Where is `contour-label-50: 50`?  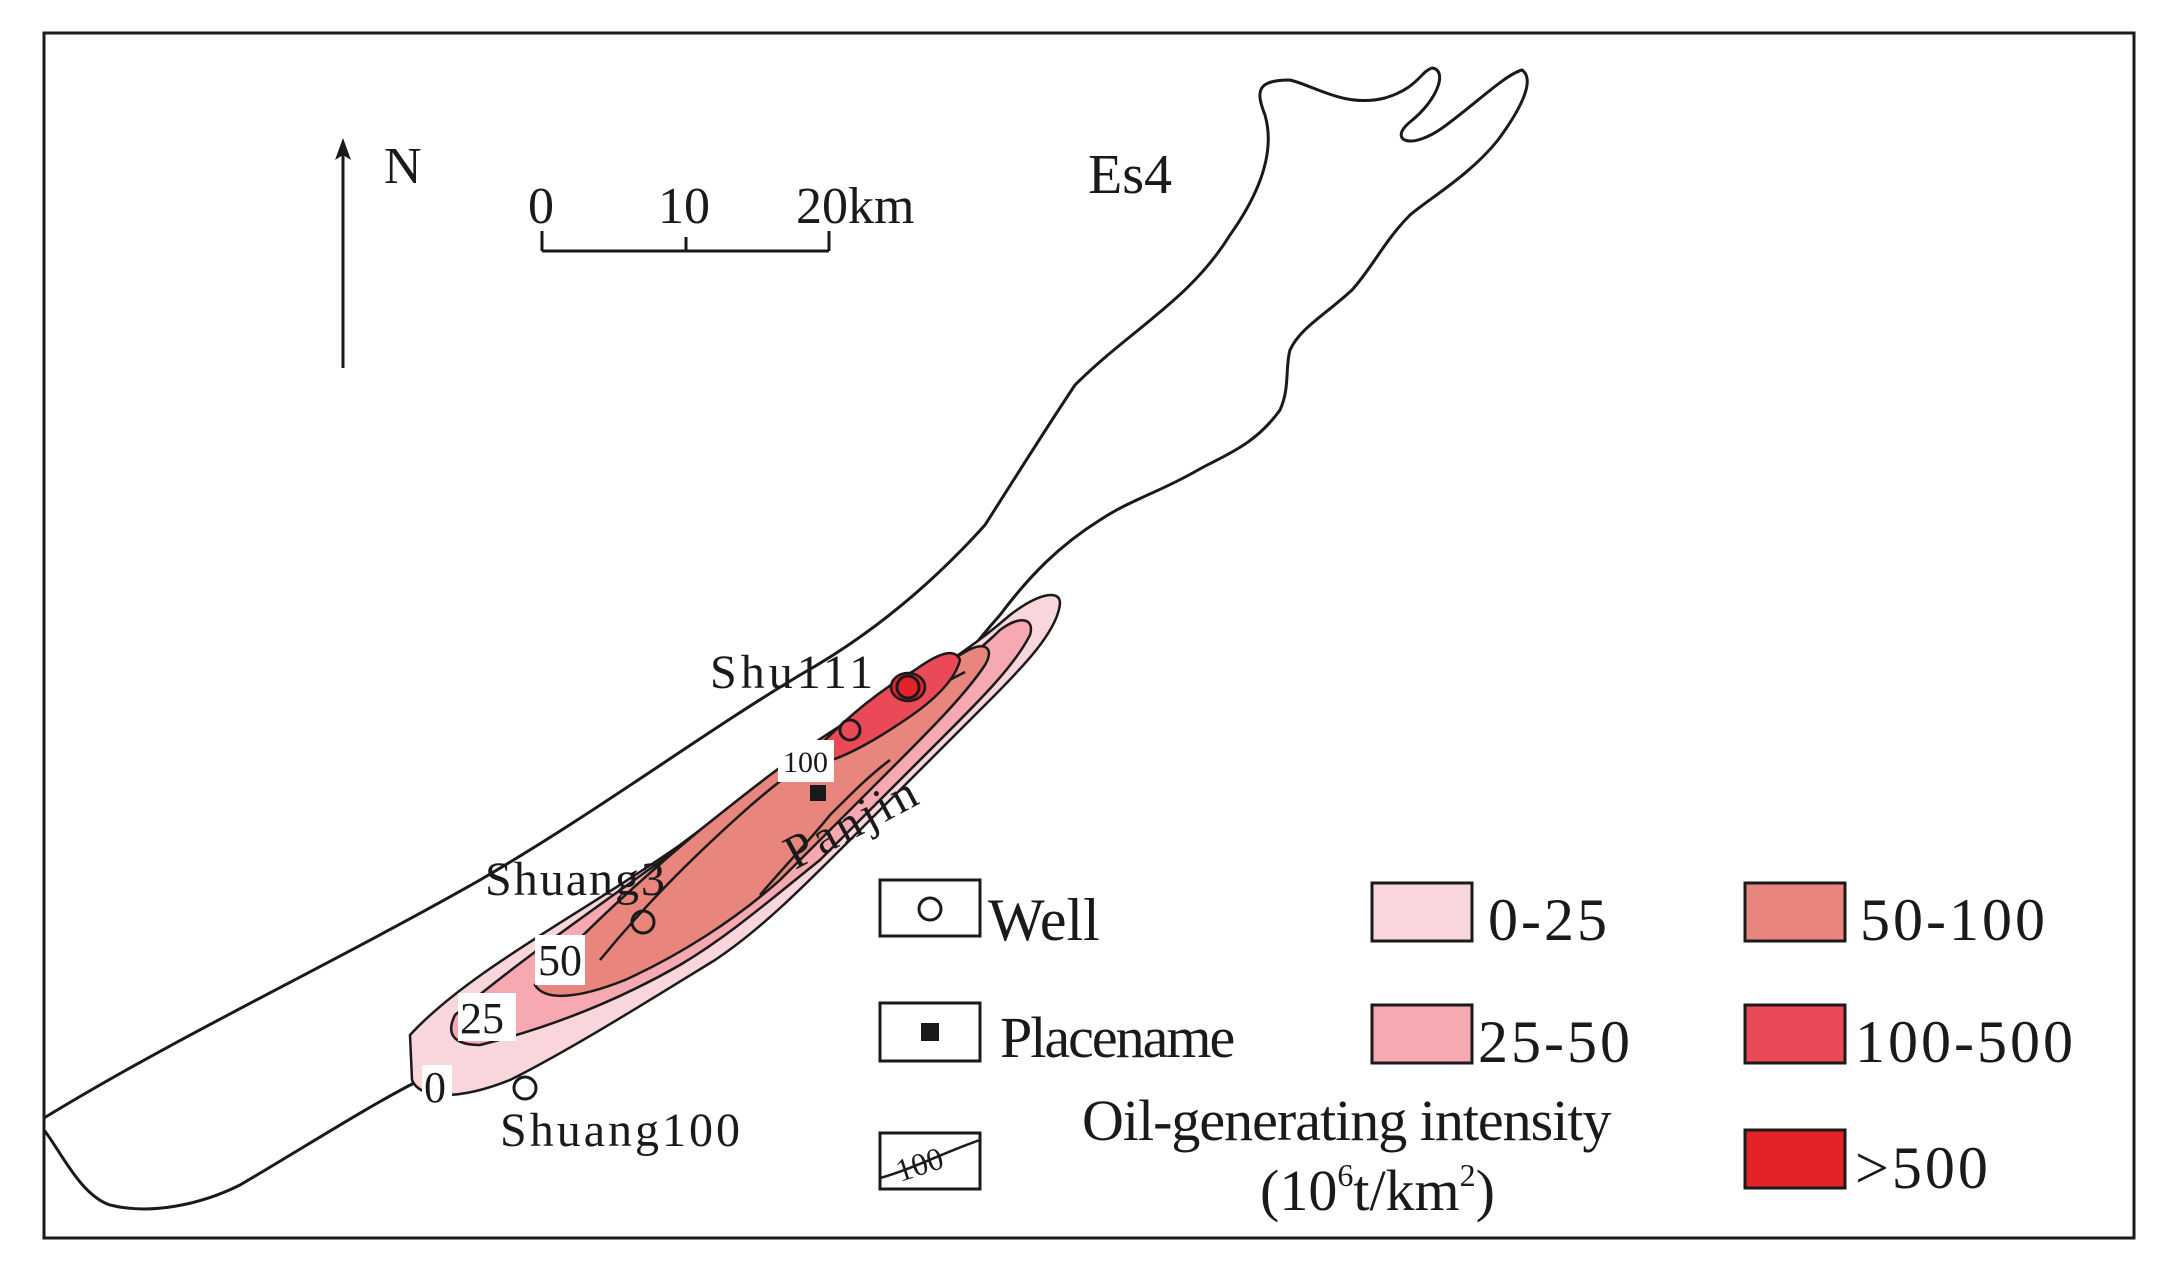
contour-label-50: 50 is located at coordinates (560, 960).